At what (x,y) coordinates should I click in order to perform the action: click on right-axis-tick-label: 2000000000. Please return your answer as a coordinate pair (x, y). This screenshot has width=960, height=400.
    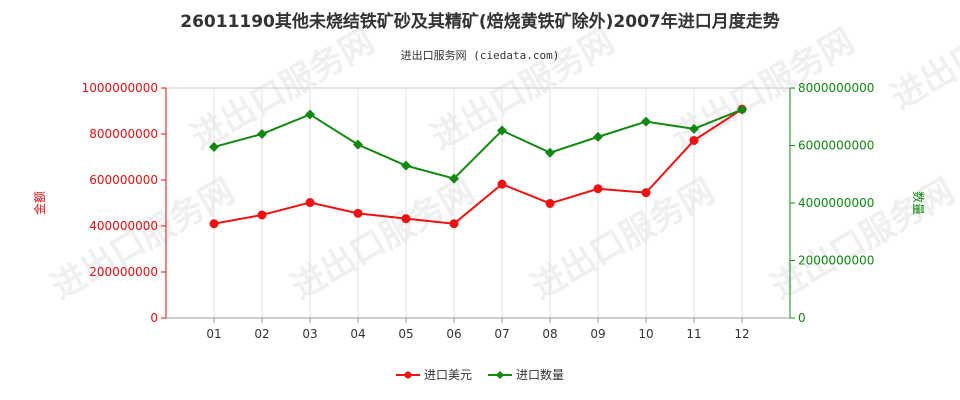
    Looking at the image, I should click on (836, 261).